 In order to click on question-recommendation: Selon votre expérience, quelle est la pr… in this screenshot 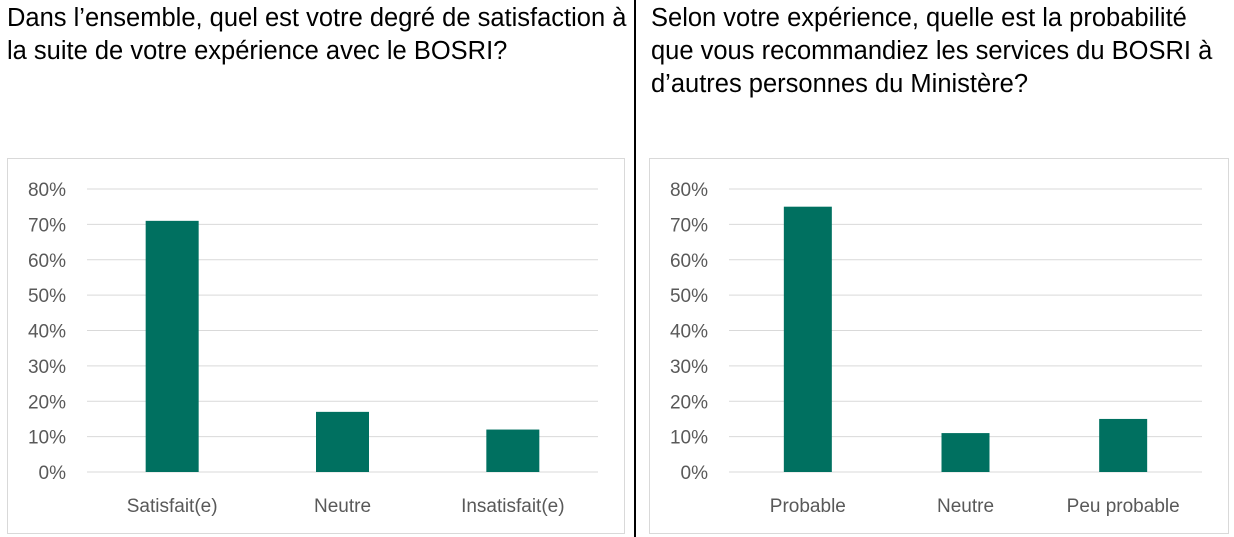, I will do `click(932, 51)`.